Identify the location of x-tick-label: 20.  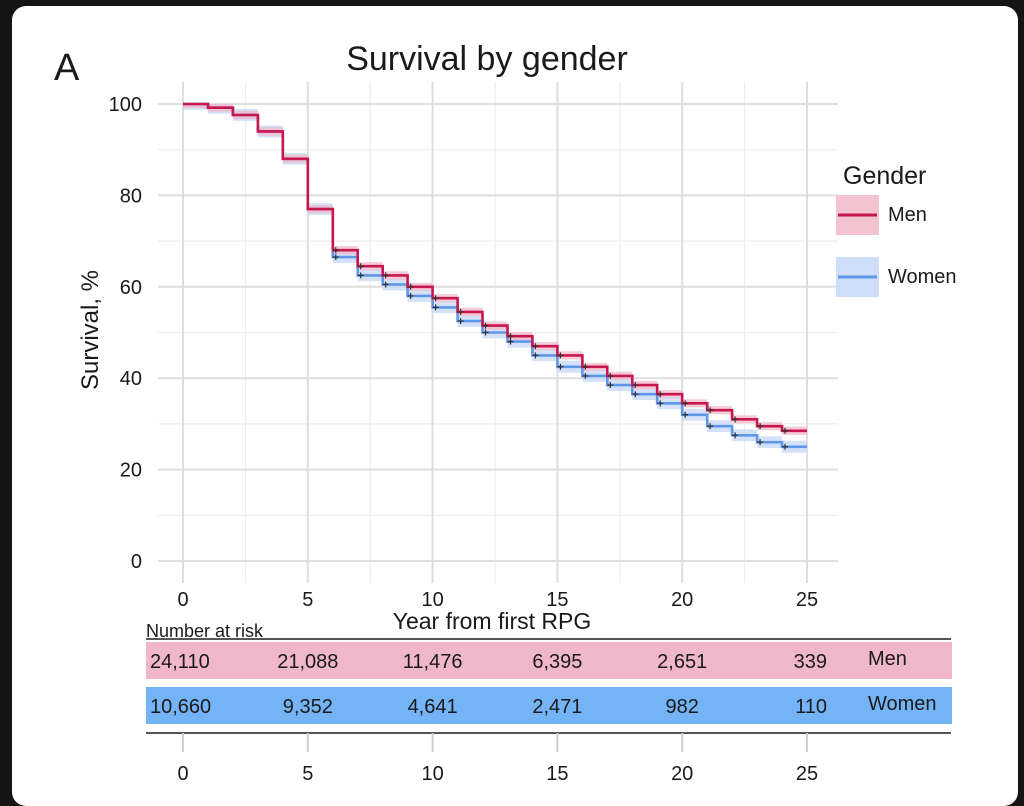
(682, 600).